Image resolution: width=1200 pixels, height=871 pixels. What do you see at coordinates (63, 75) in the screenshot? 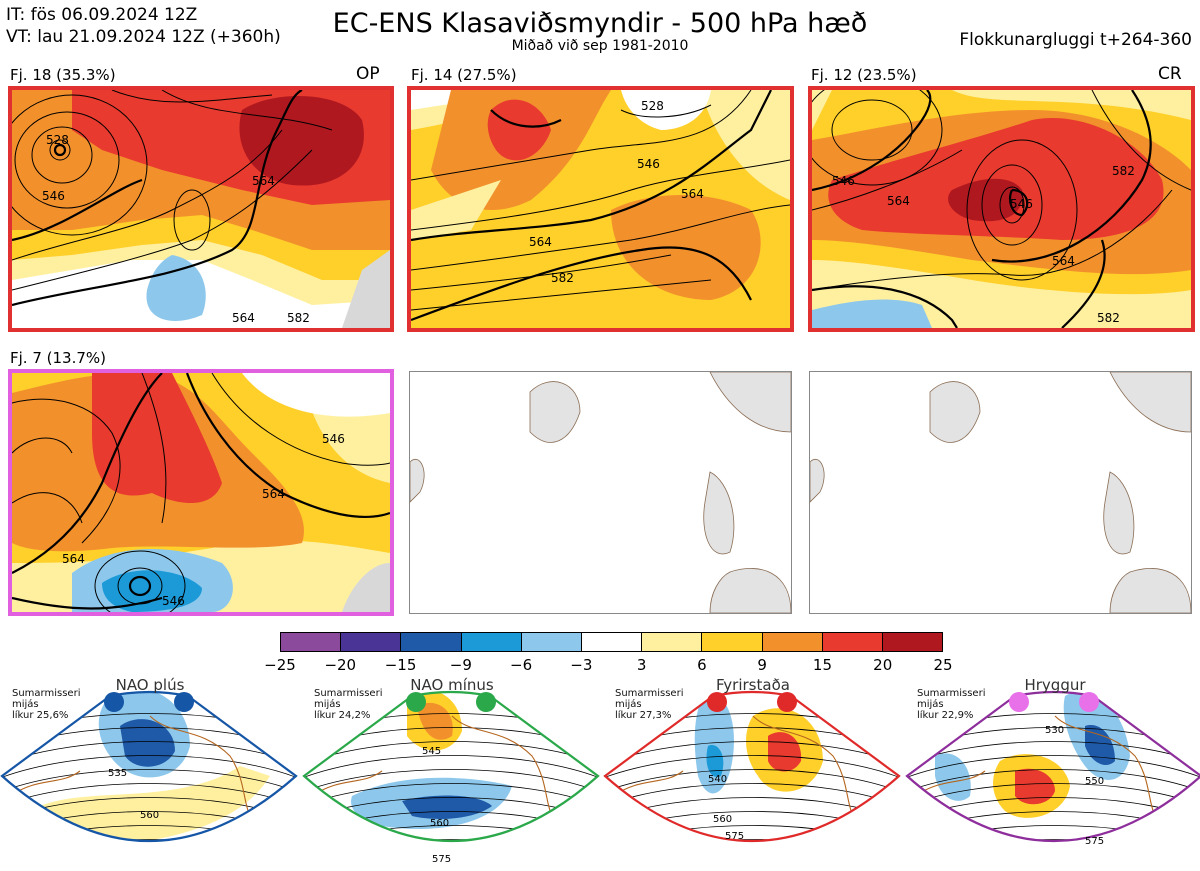
I see `panel-1-label: Fj. 18 (35.3%)` at bounding box center [63, 75].